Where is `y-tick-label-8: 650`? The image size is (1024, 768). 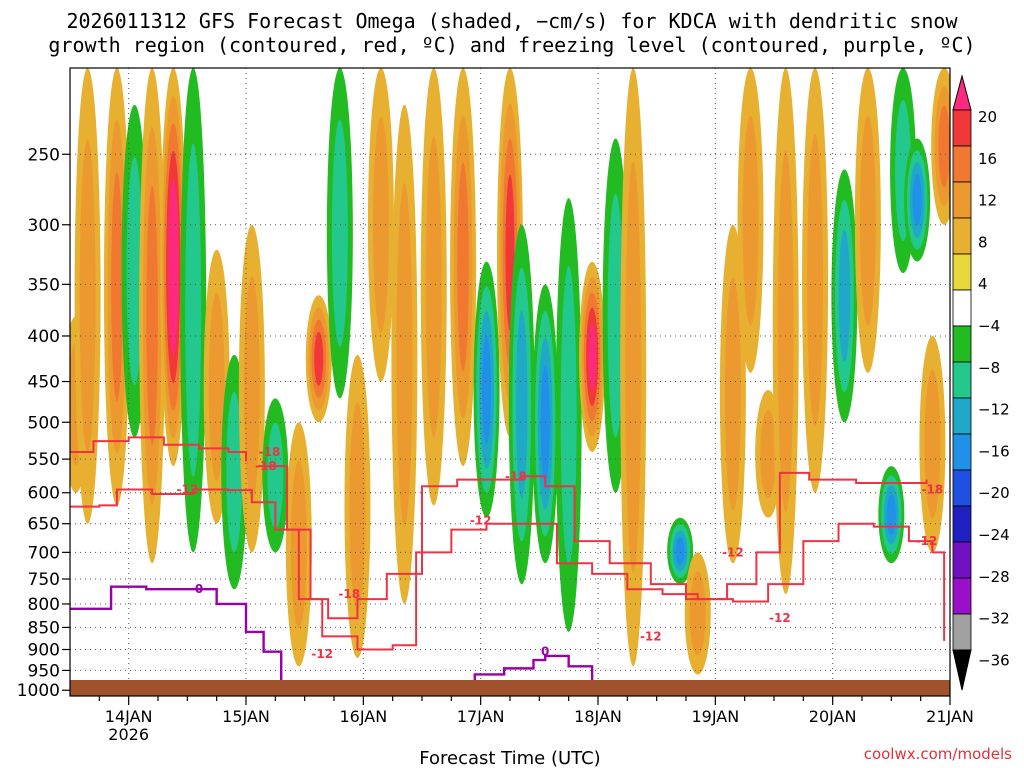
y-tick-label-8: 650 is located at coordinates (44, 525).